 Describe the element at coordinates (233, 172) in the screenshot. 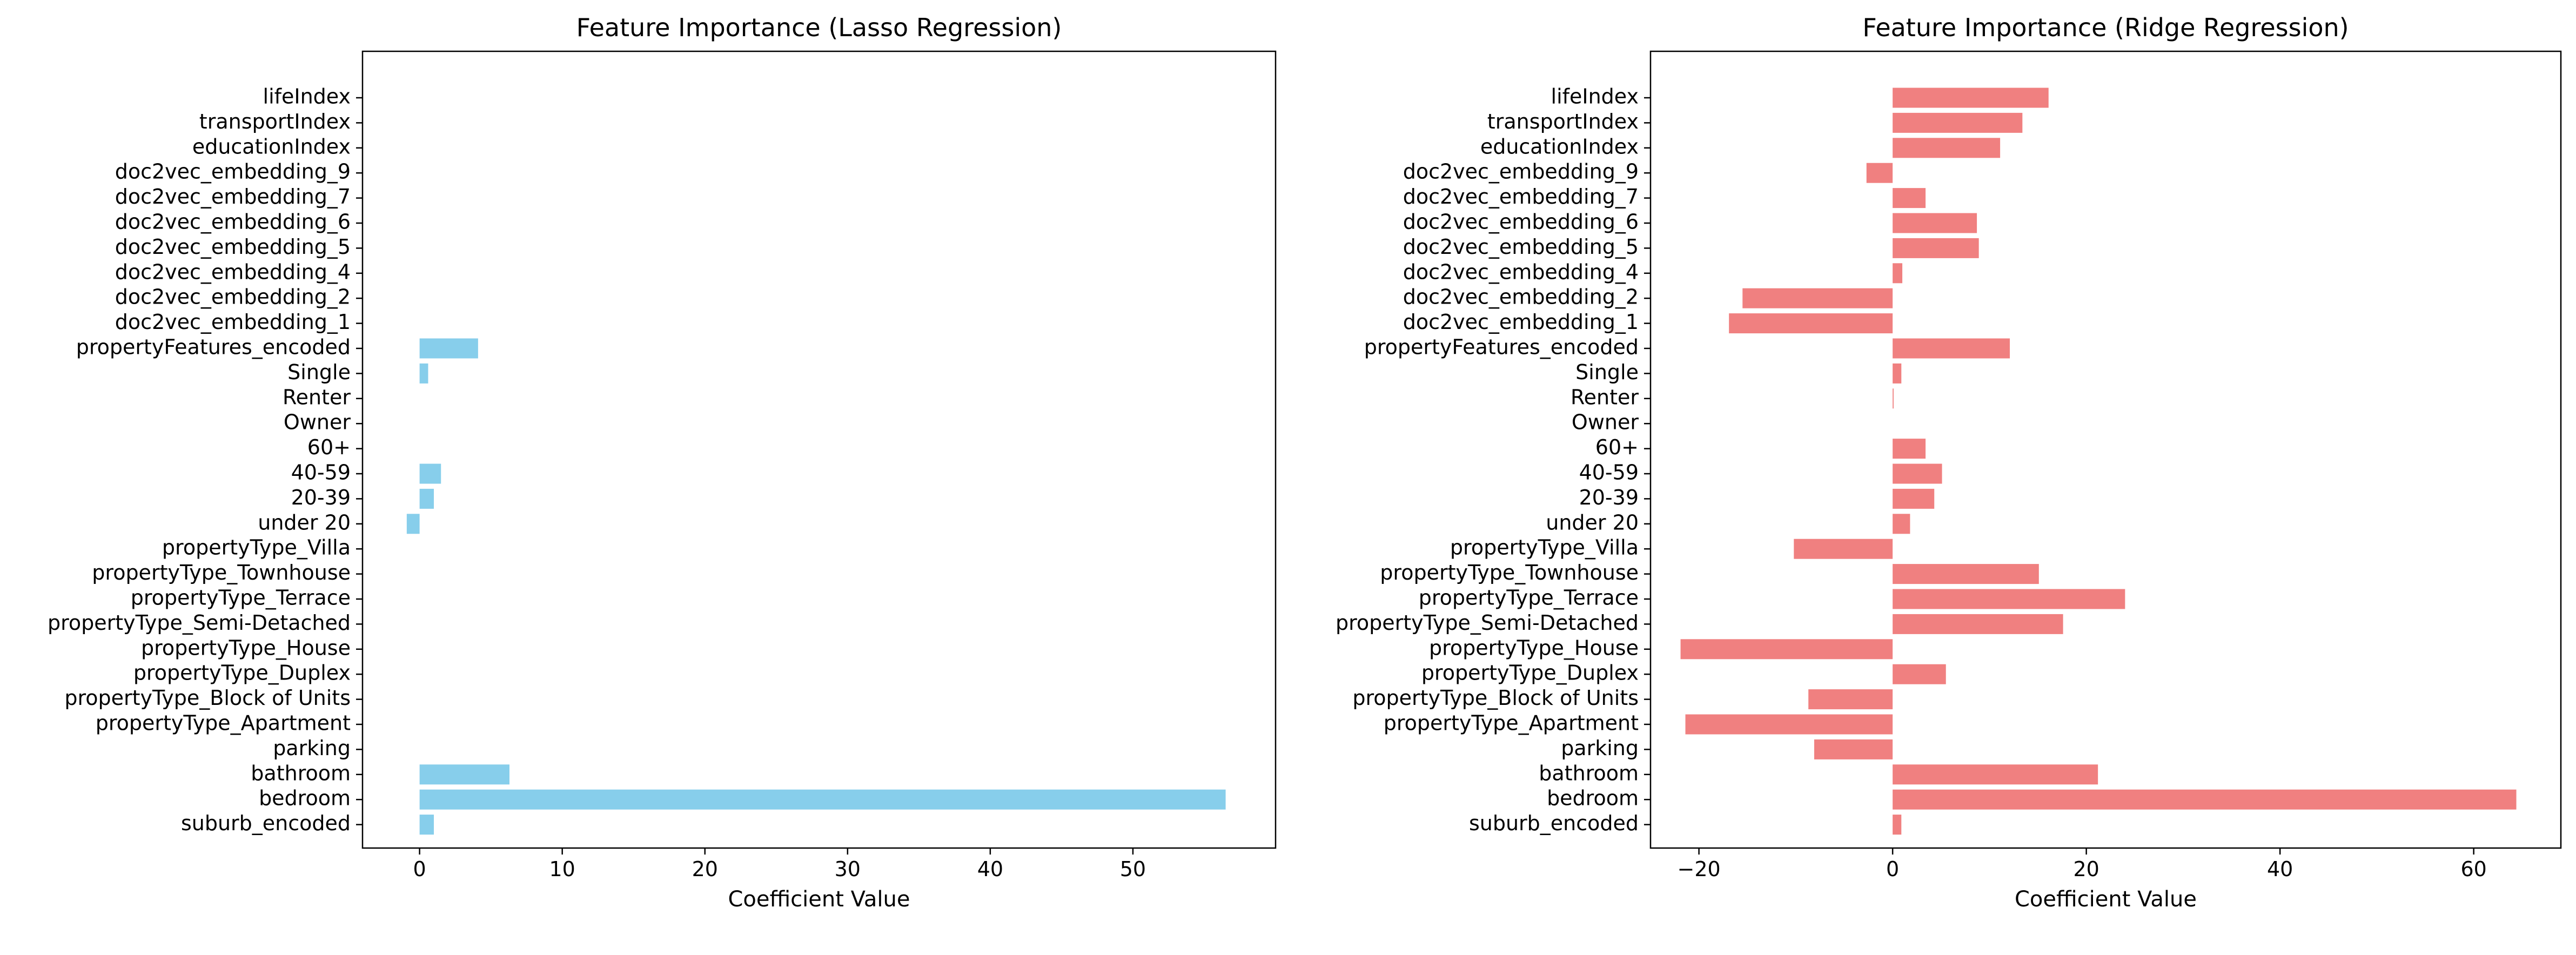

I see `lasso-category-label: doc2vec_embedding_9` at that location.